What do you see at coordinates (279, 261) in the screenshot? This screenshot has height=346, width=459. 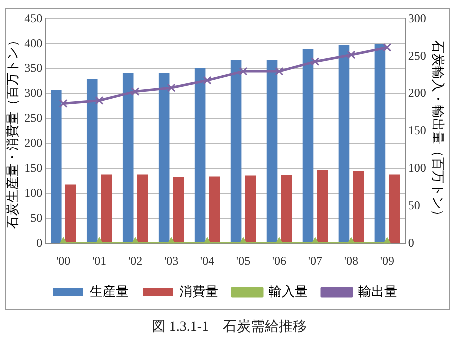 I see `x-tick-label: '06` at bounding box center [279, 261].